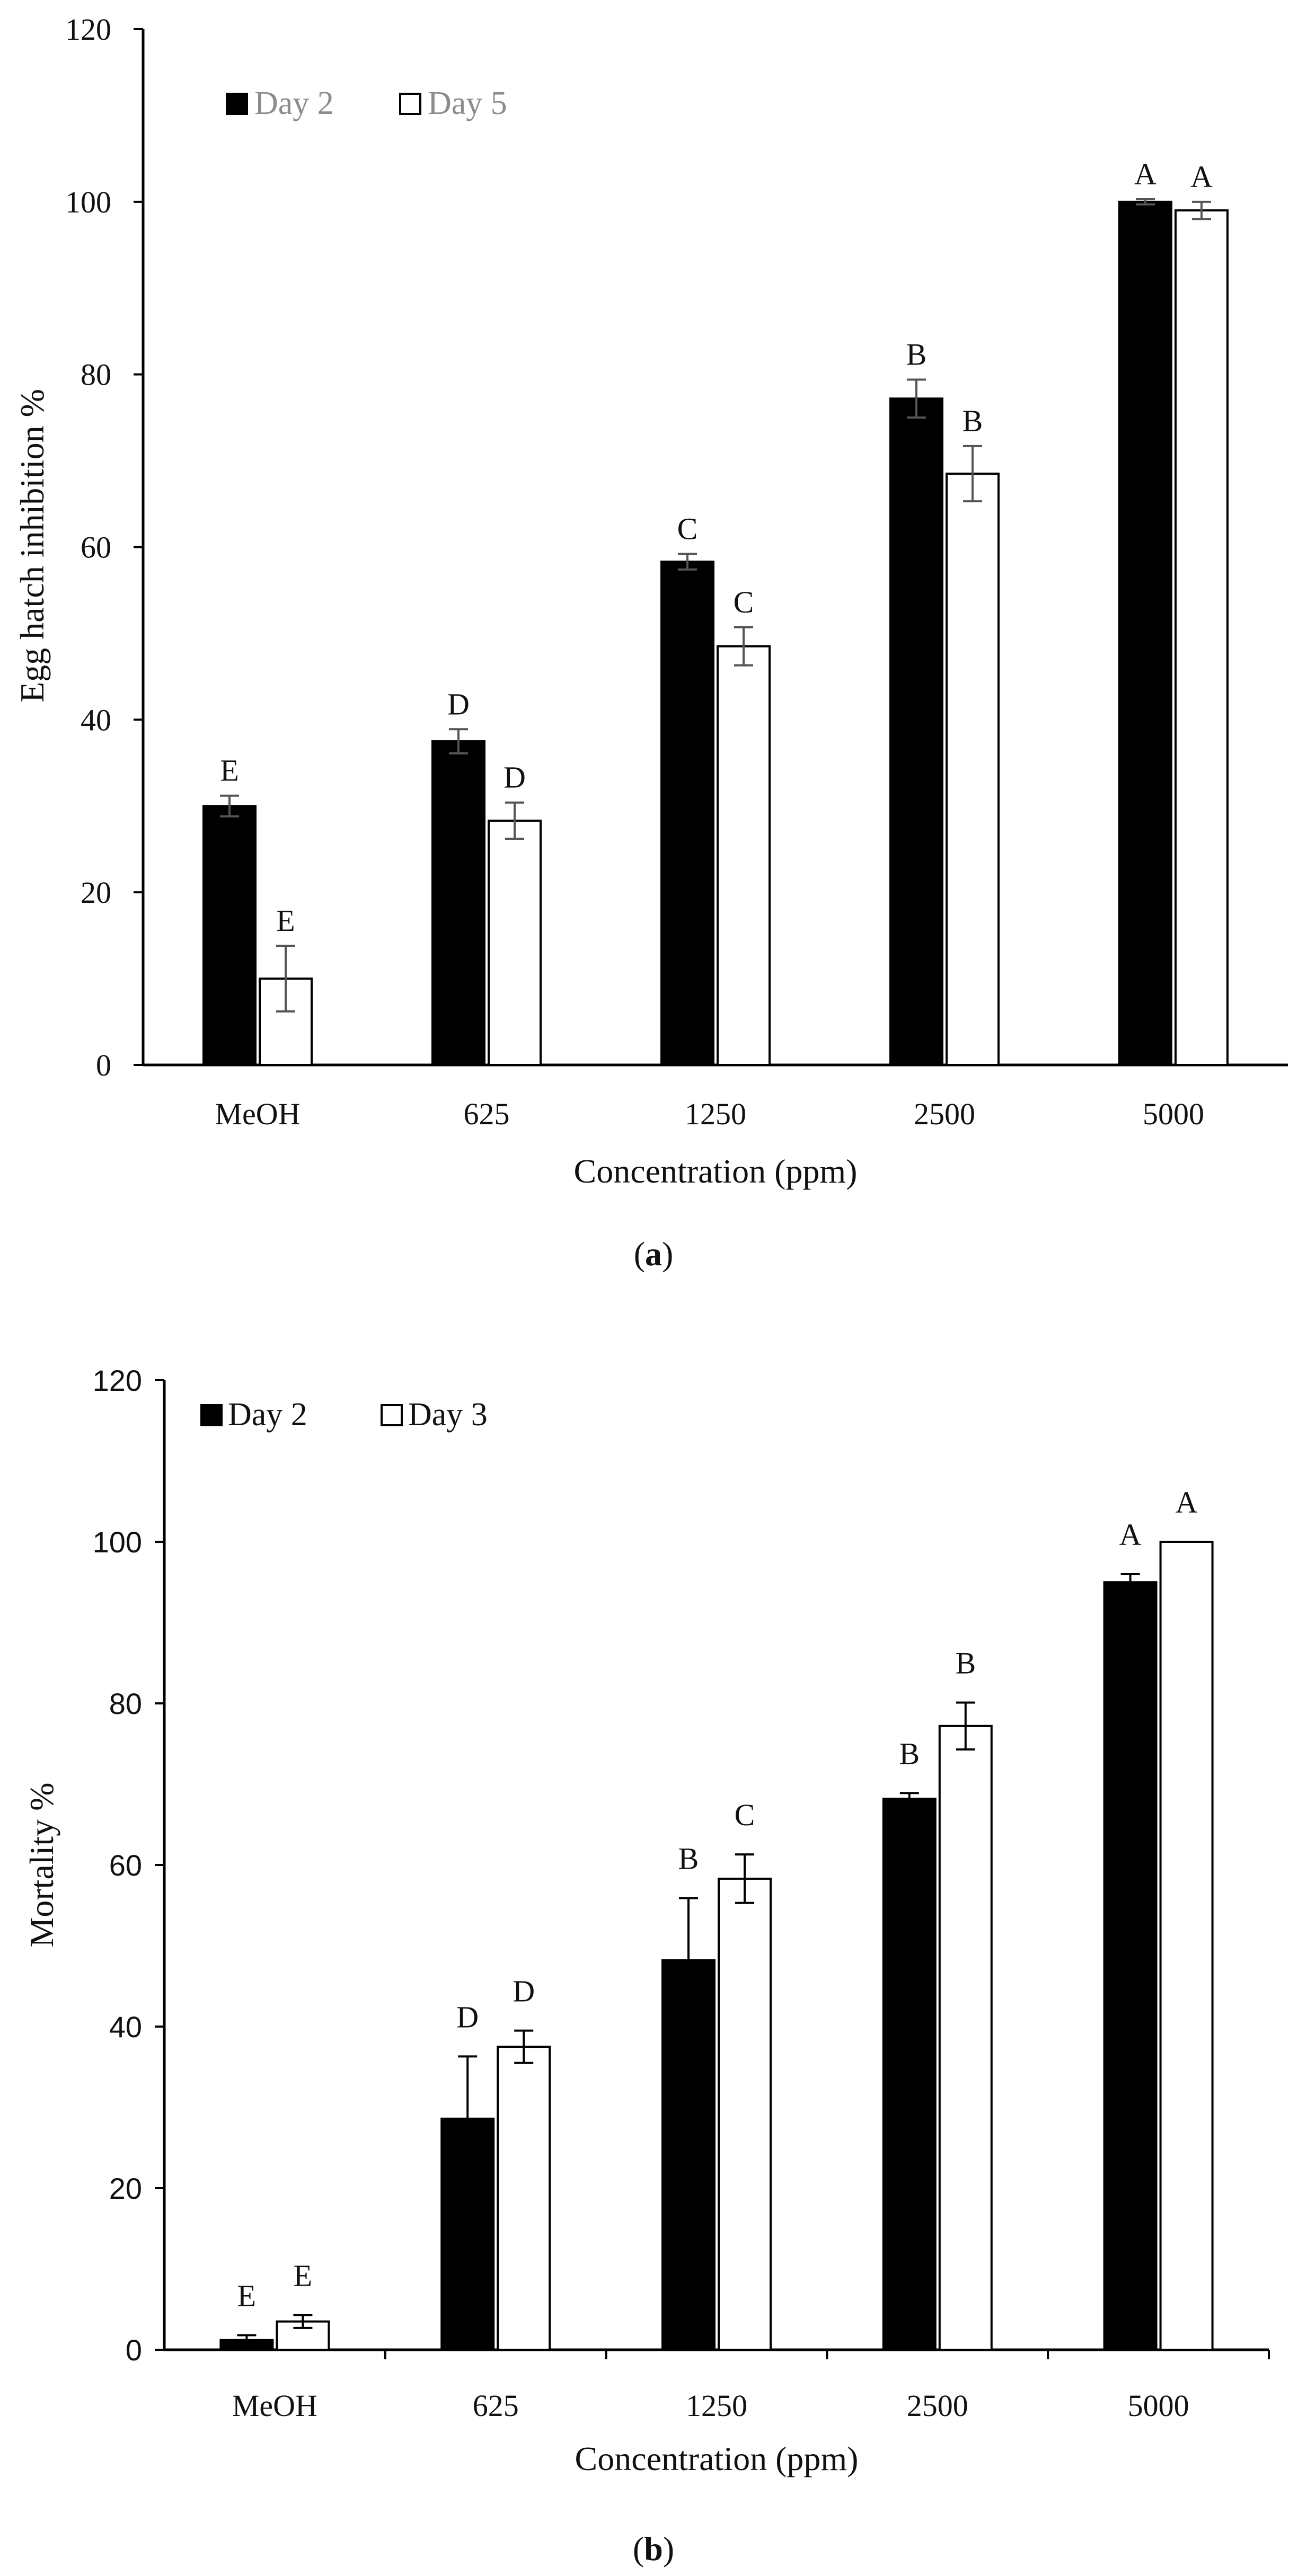  What do you see at coordinates (448, 1415) in the screenshot?
I see `legend-label: Day 3` at bounding box center [448, 1415].